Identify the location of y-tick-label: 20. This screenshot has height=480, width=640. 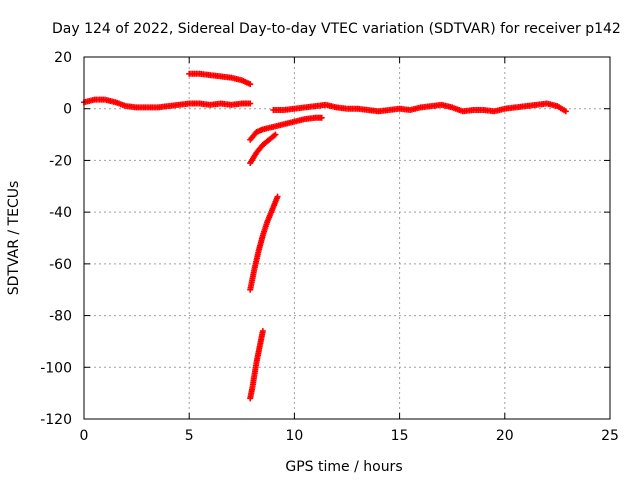
(63, 58).